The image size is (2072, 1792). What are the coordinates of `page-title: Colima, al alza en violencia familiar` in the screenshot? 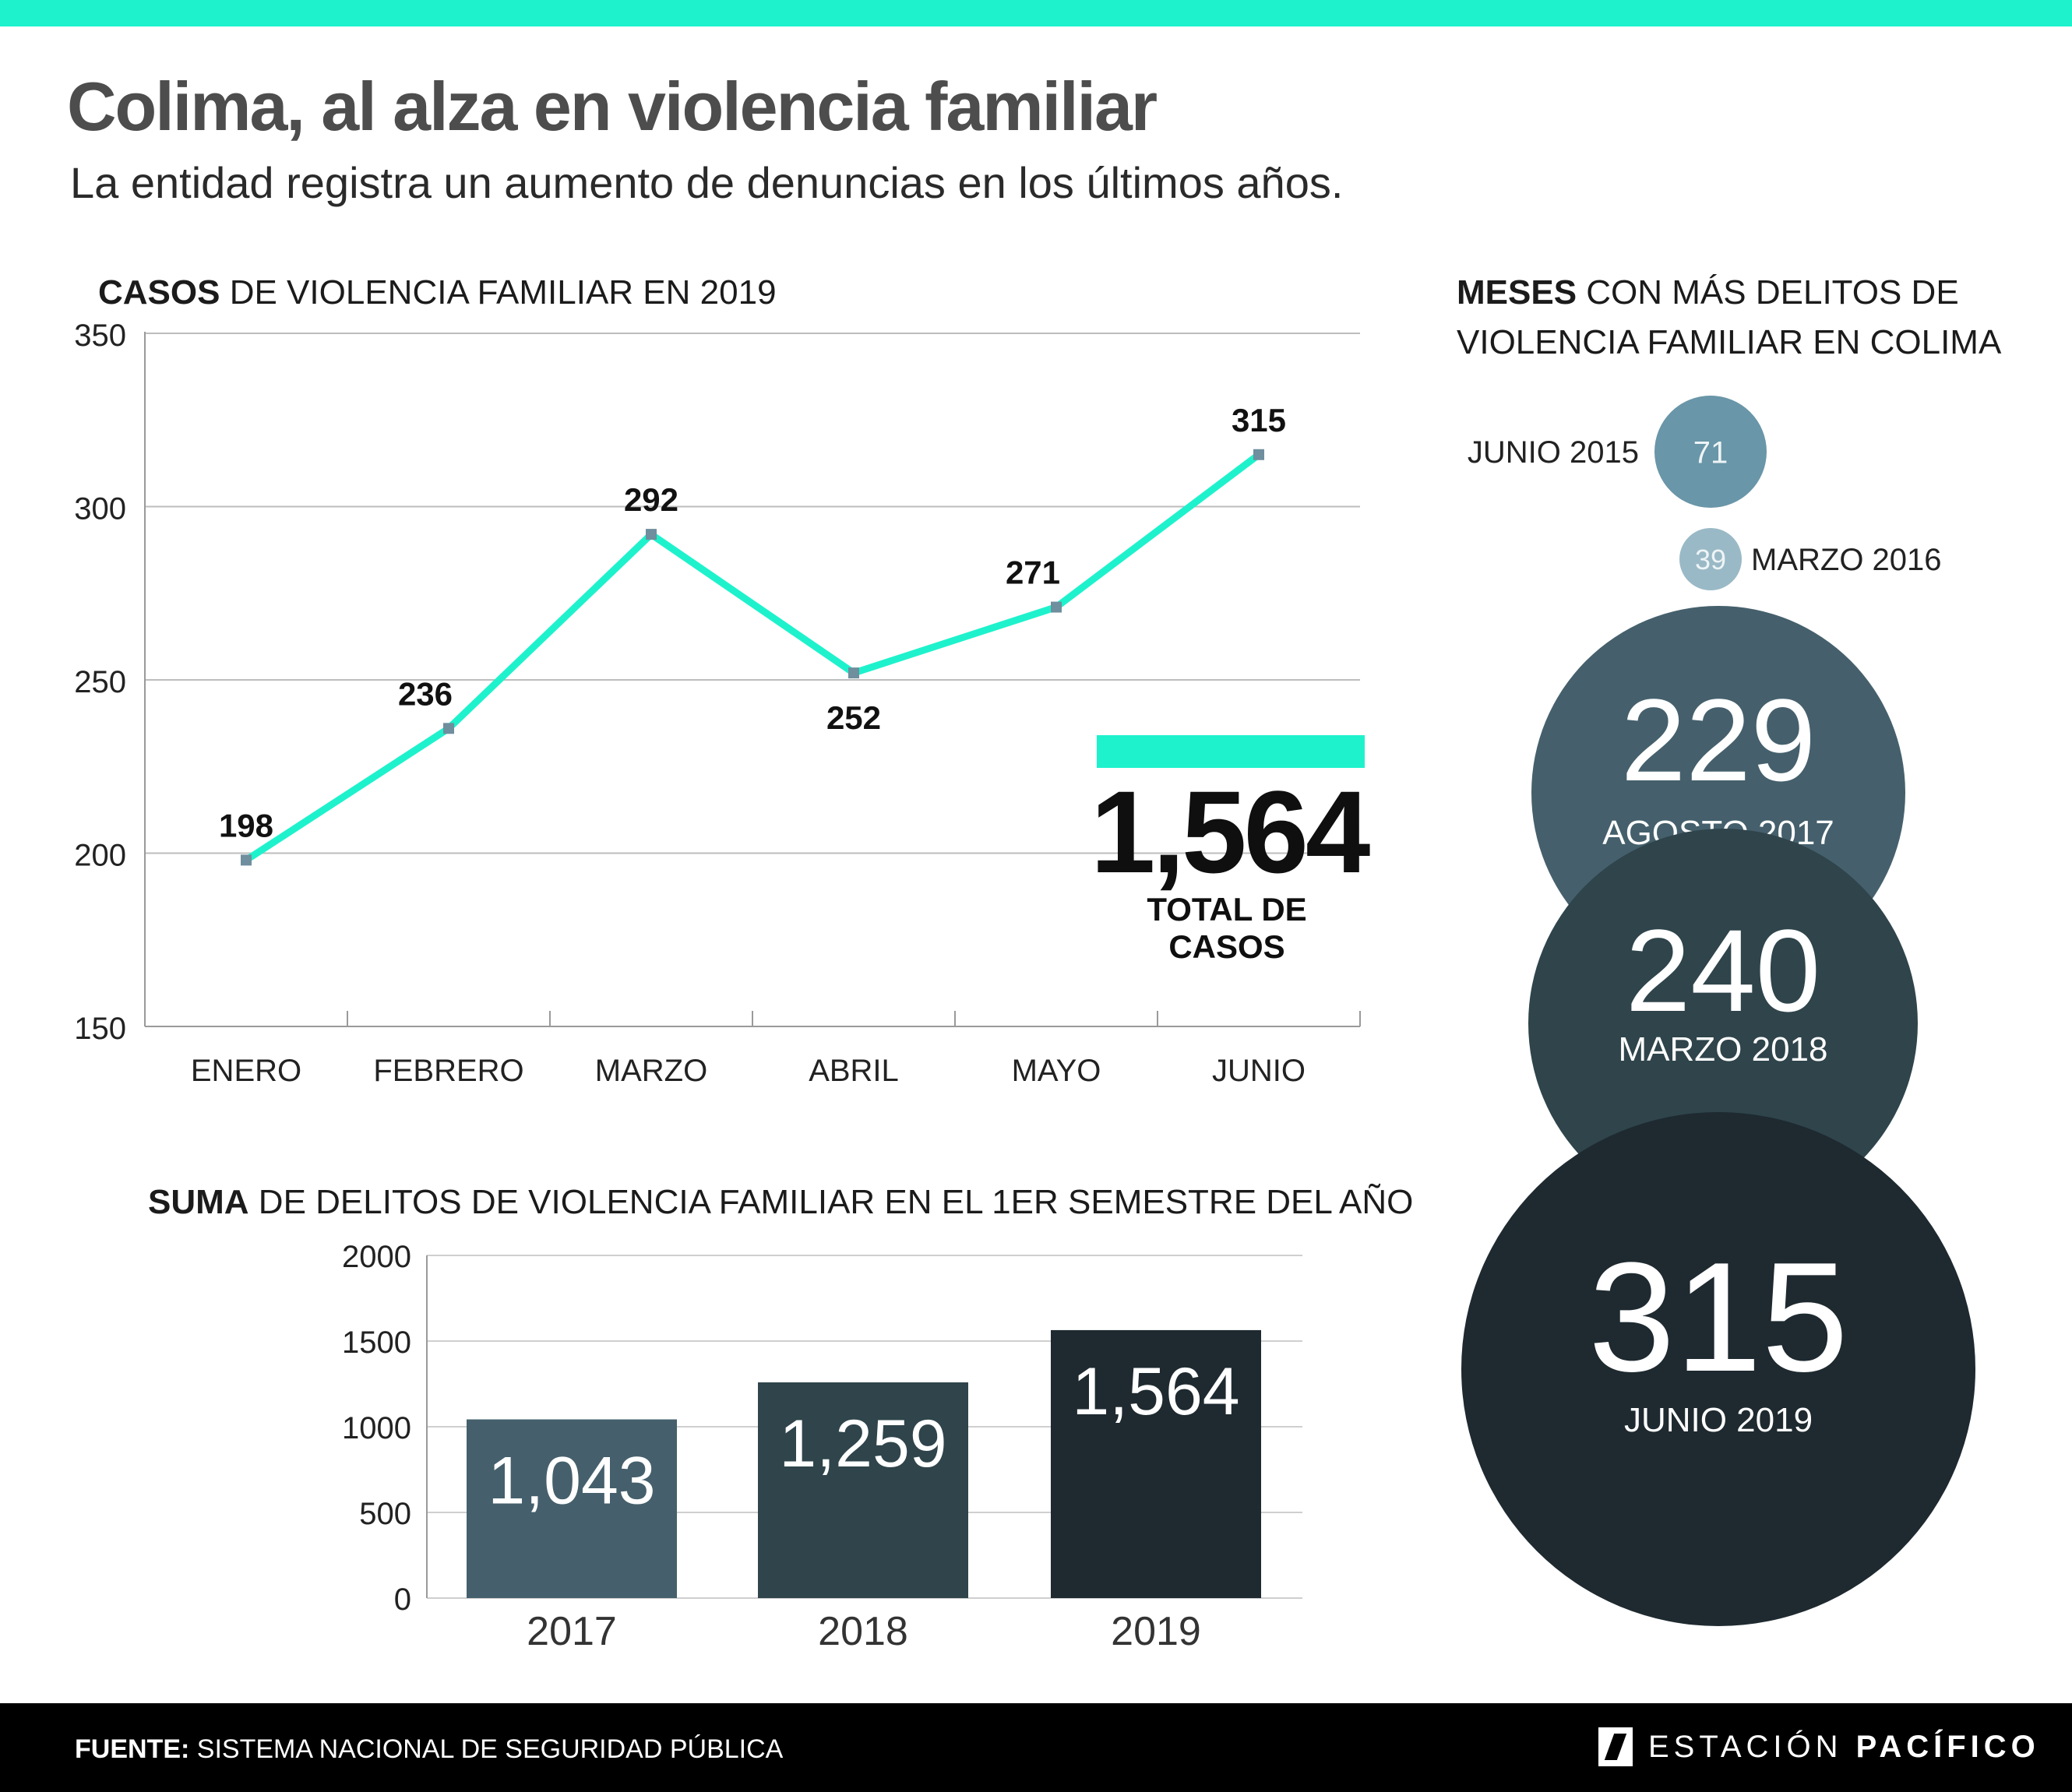 It's located at (612, 106).